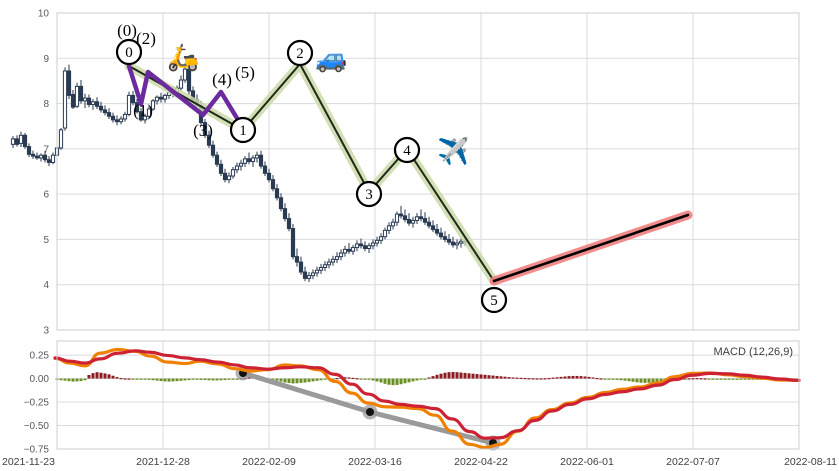  What do you see at coordinates (44, 14) in the screenshot?
I see `y-tick-label: 10` at bounding box center [44, 14].